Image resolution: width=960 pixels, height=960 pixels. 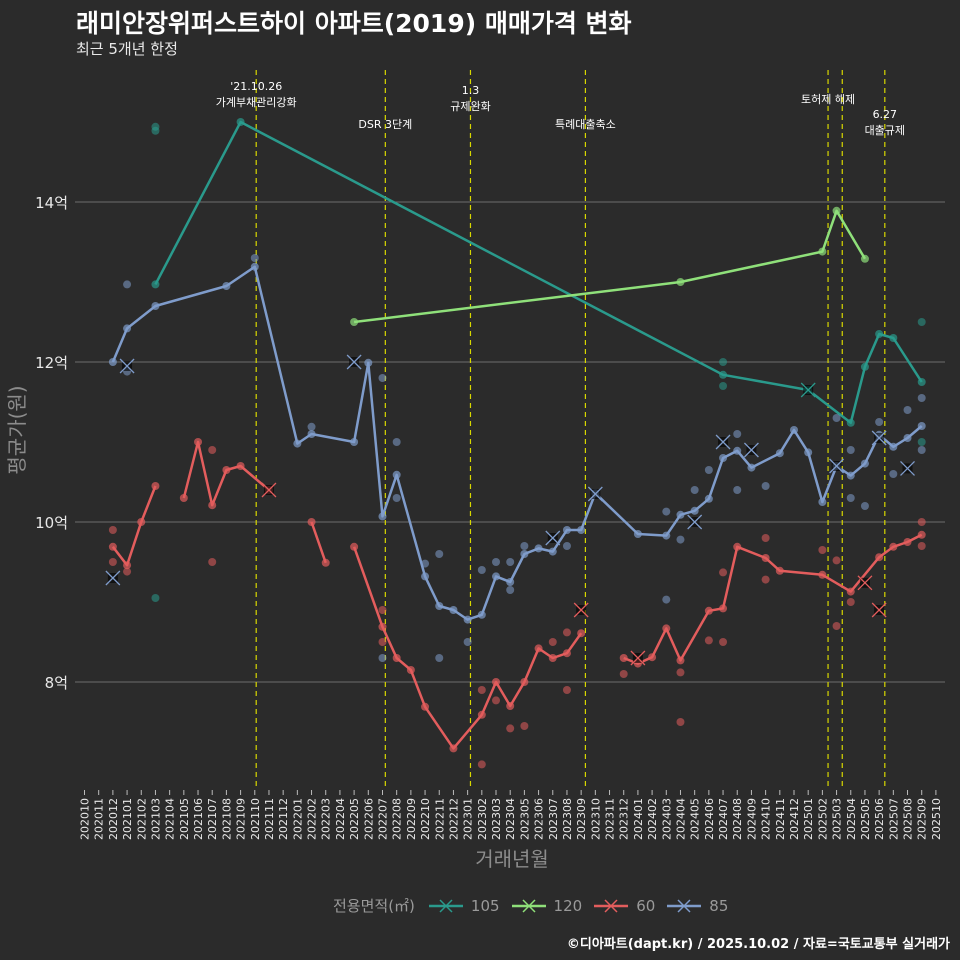 I want to click on x-tick-label: 202501, so click(x=808, y=819).